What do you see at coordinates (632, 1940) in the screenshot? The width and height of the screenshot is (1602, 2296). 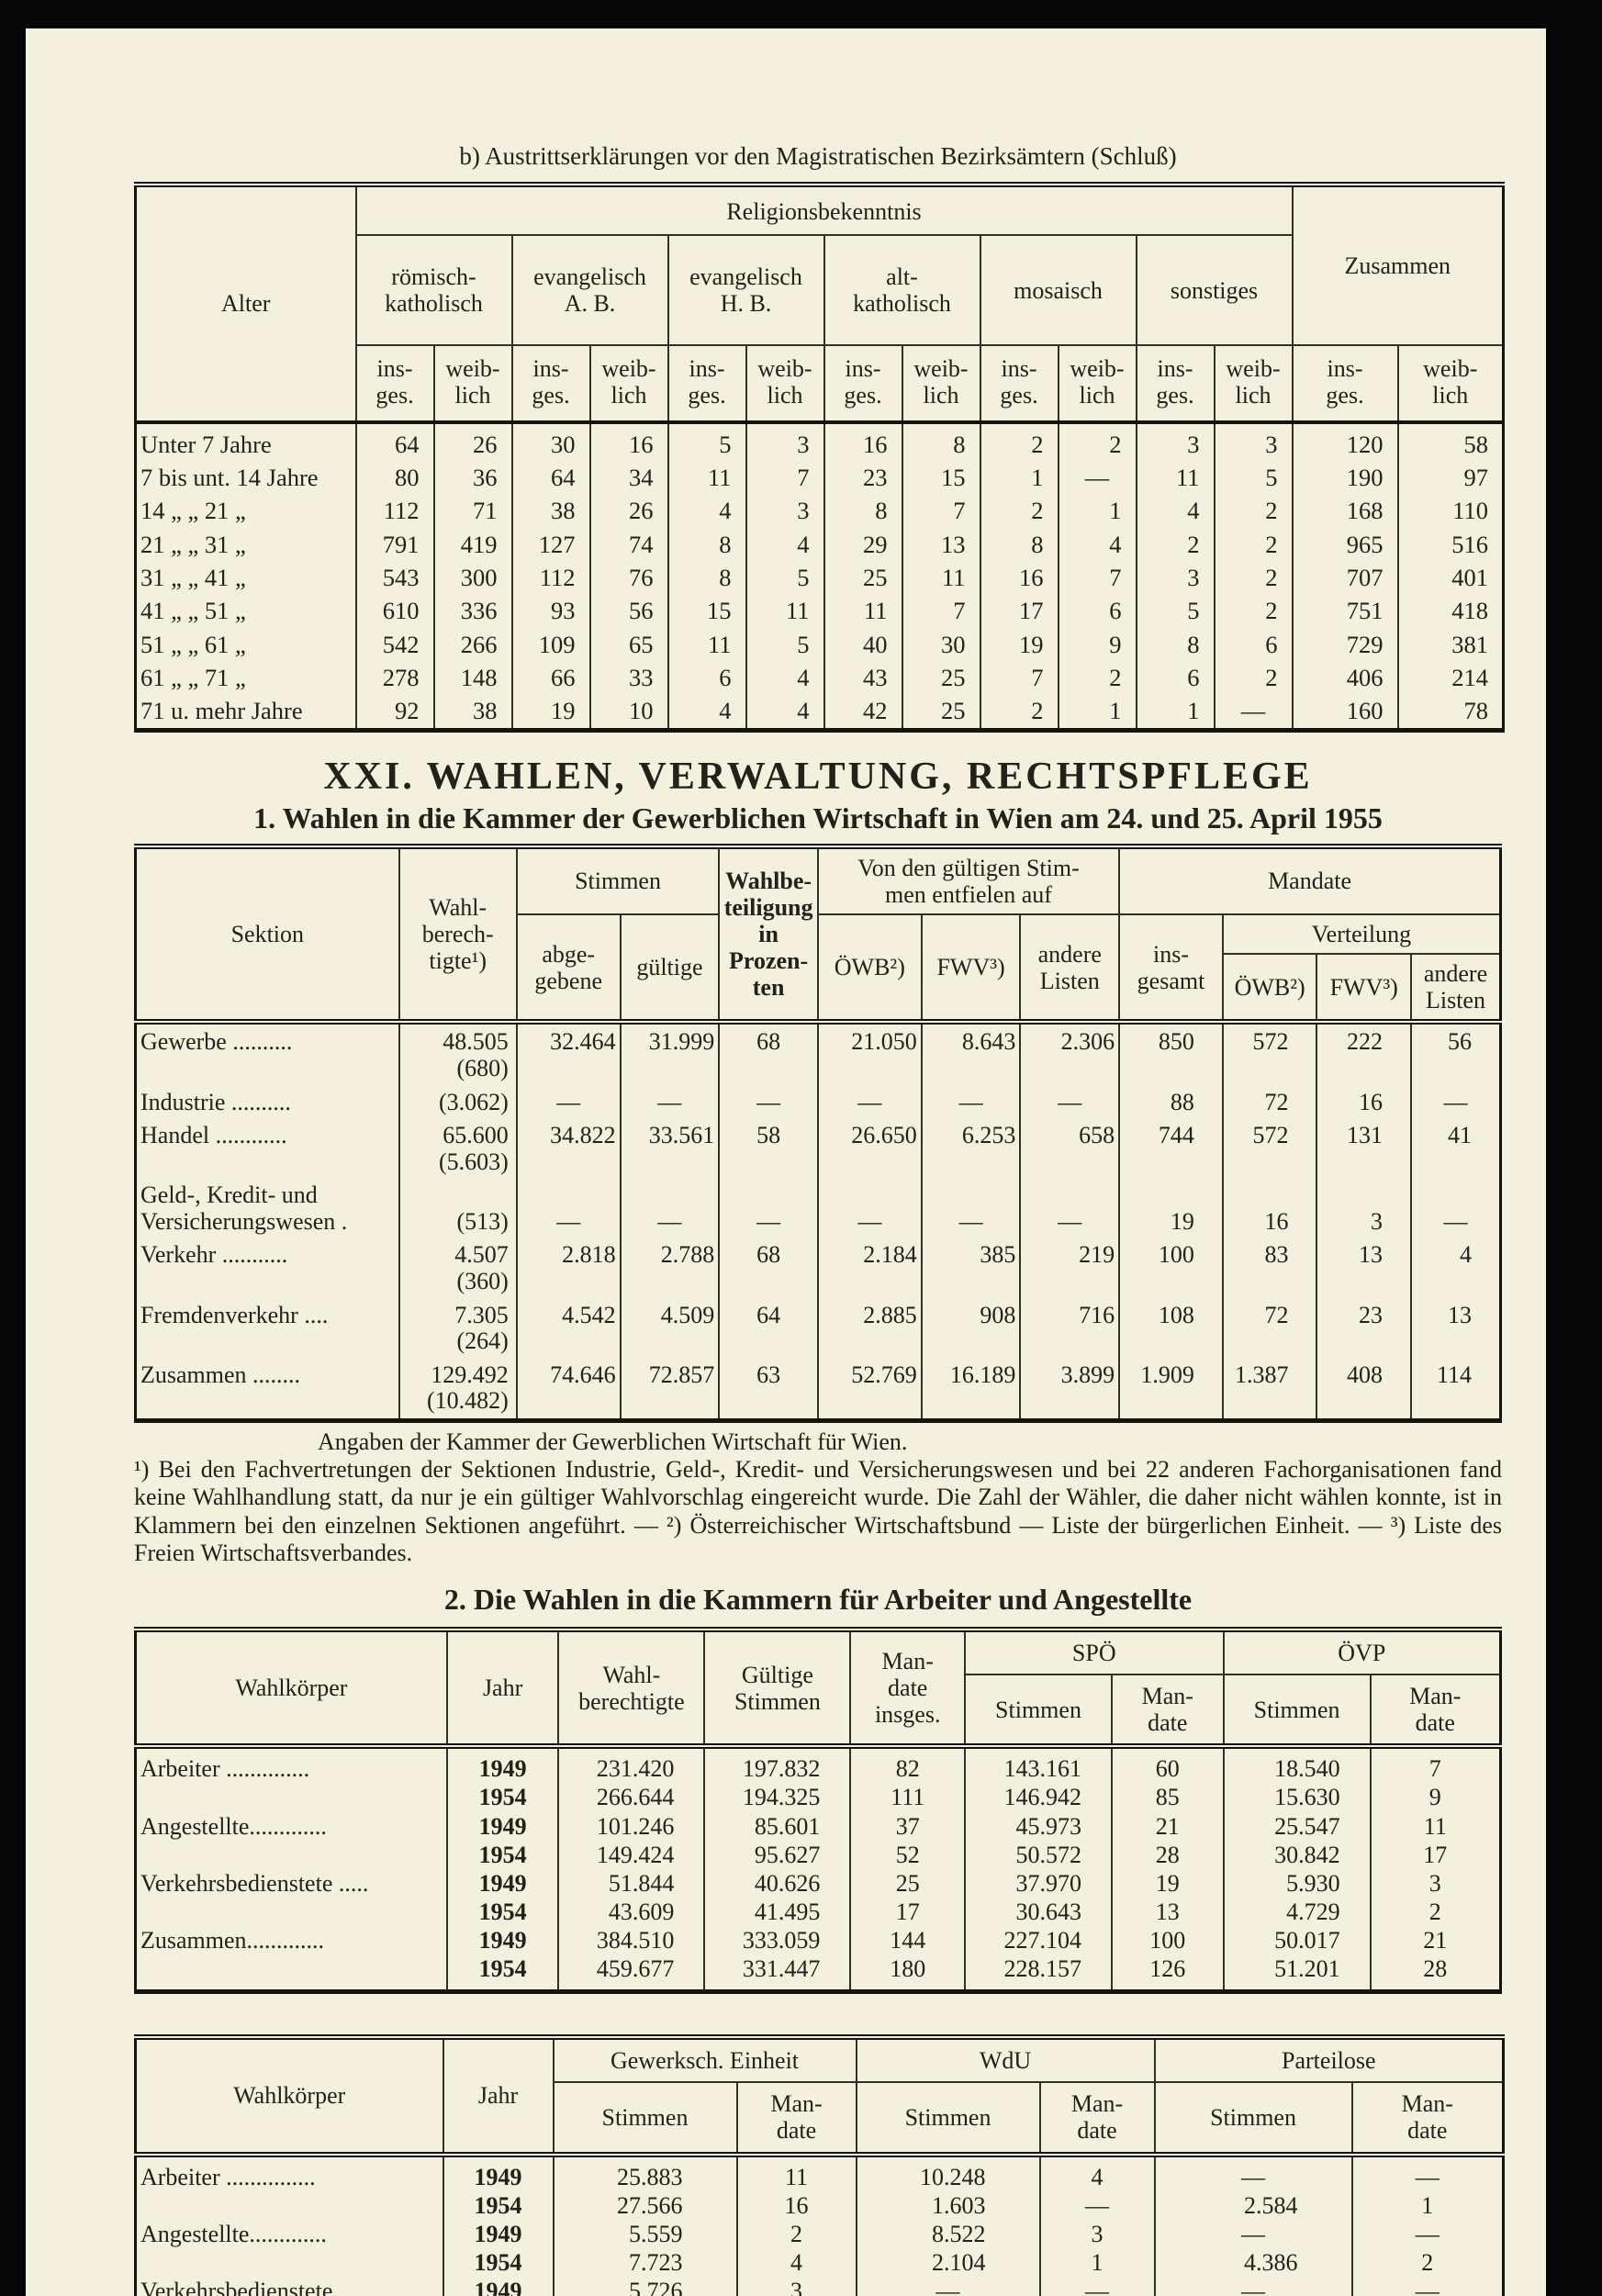 I see `table-cell: 384.510` at bounding box center [632, 1940].